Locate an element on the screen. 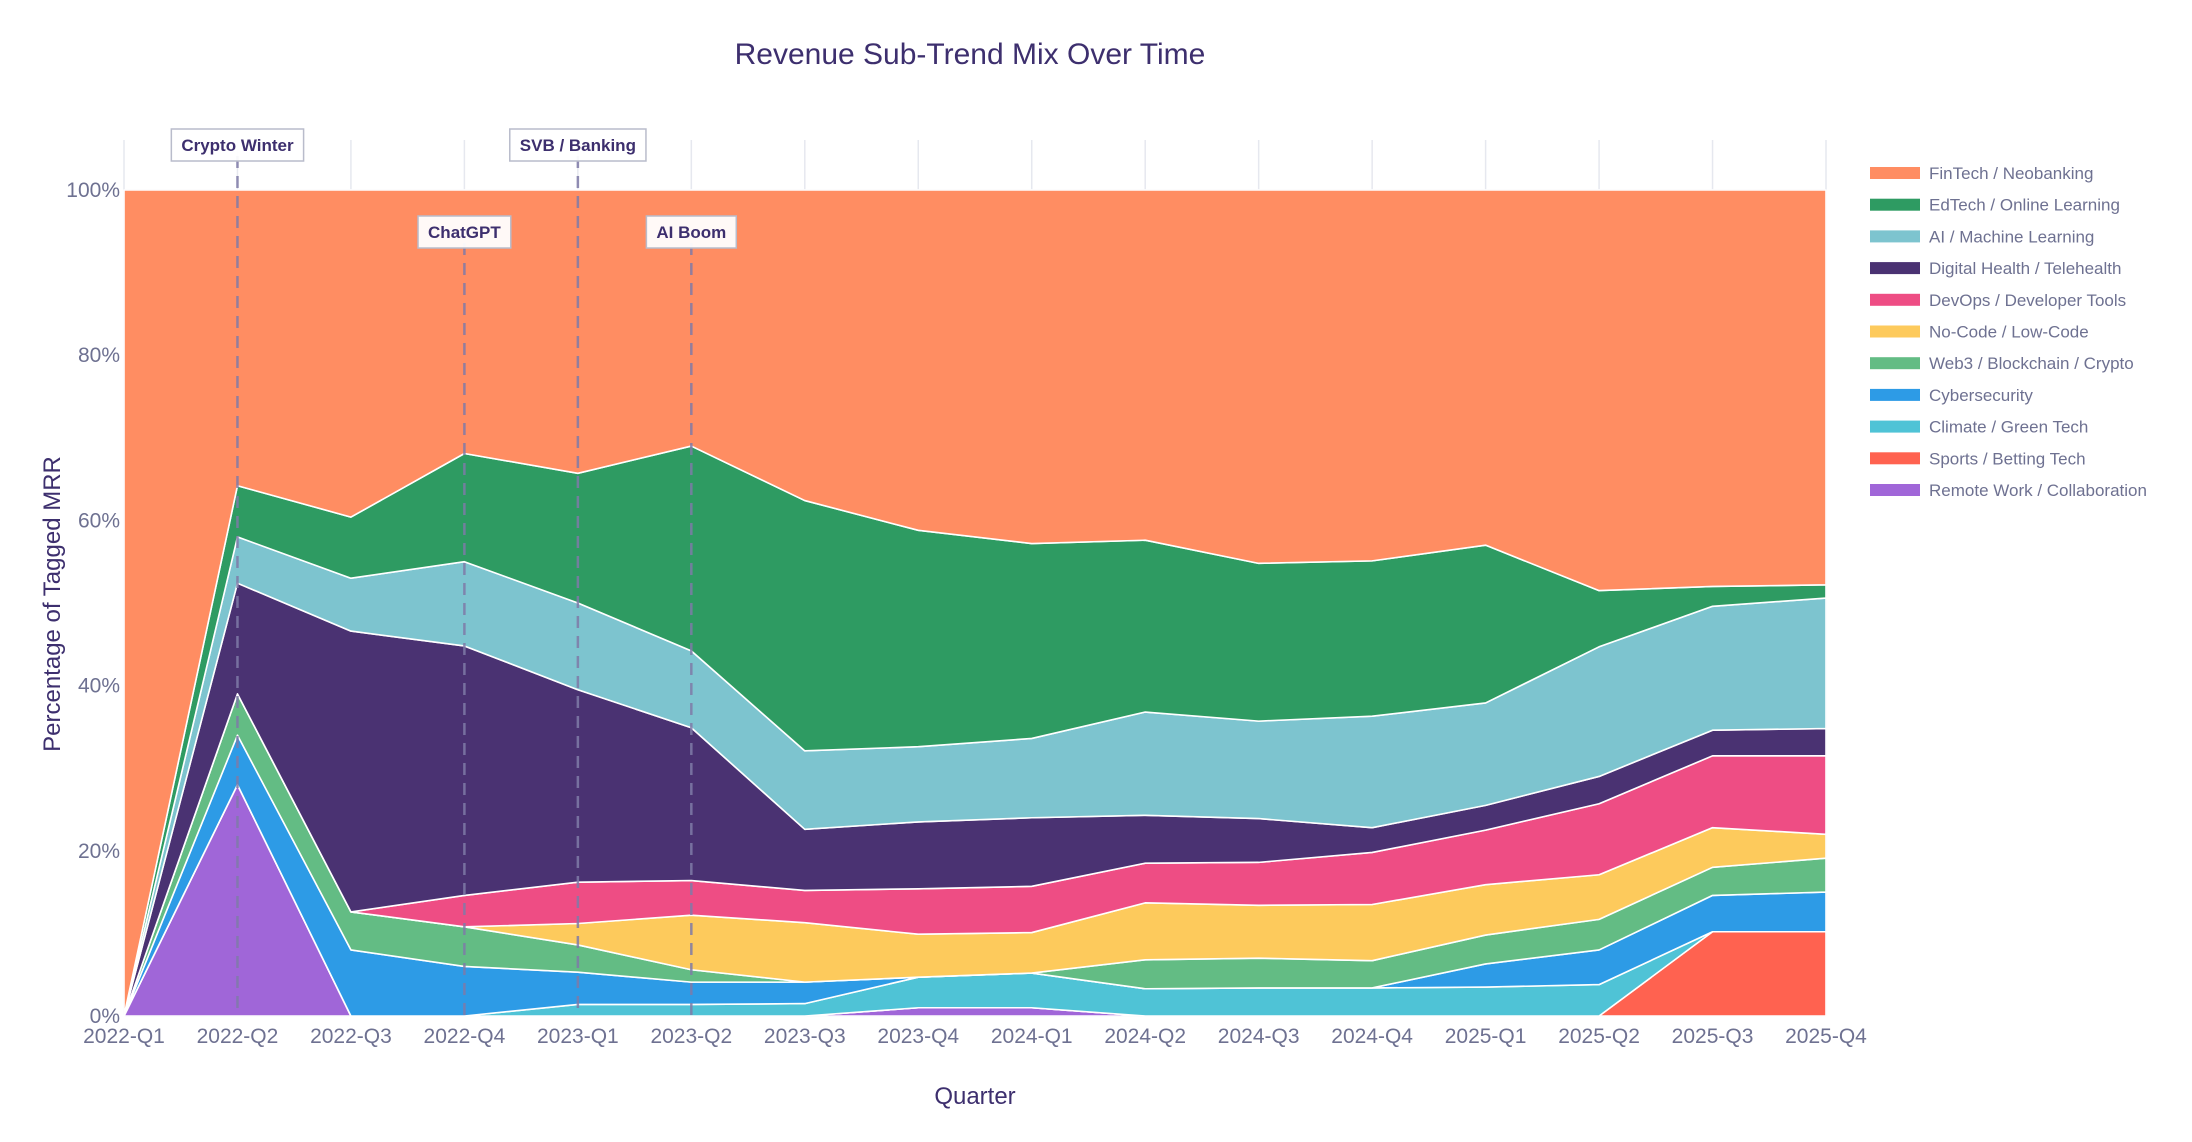 The width and height of the screenshot is (2192, 1142). legend-item: AI / Machine Learning is located at coordinates (1982, 236).